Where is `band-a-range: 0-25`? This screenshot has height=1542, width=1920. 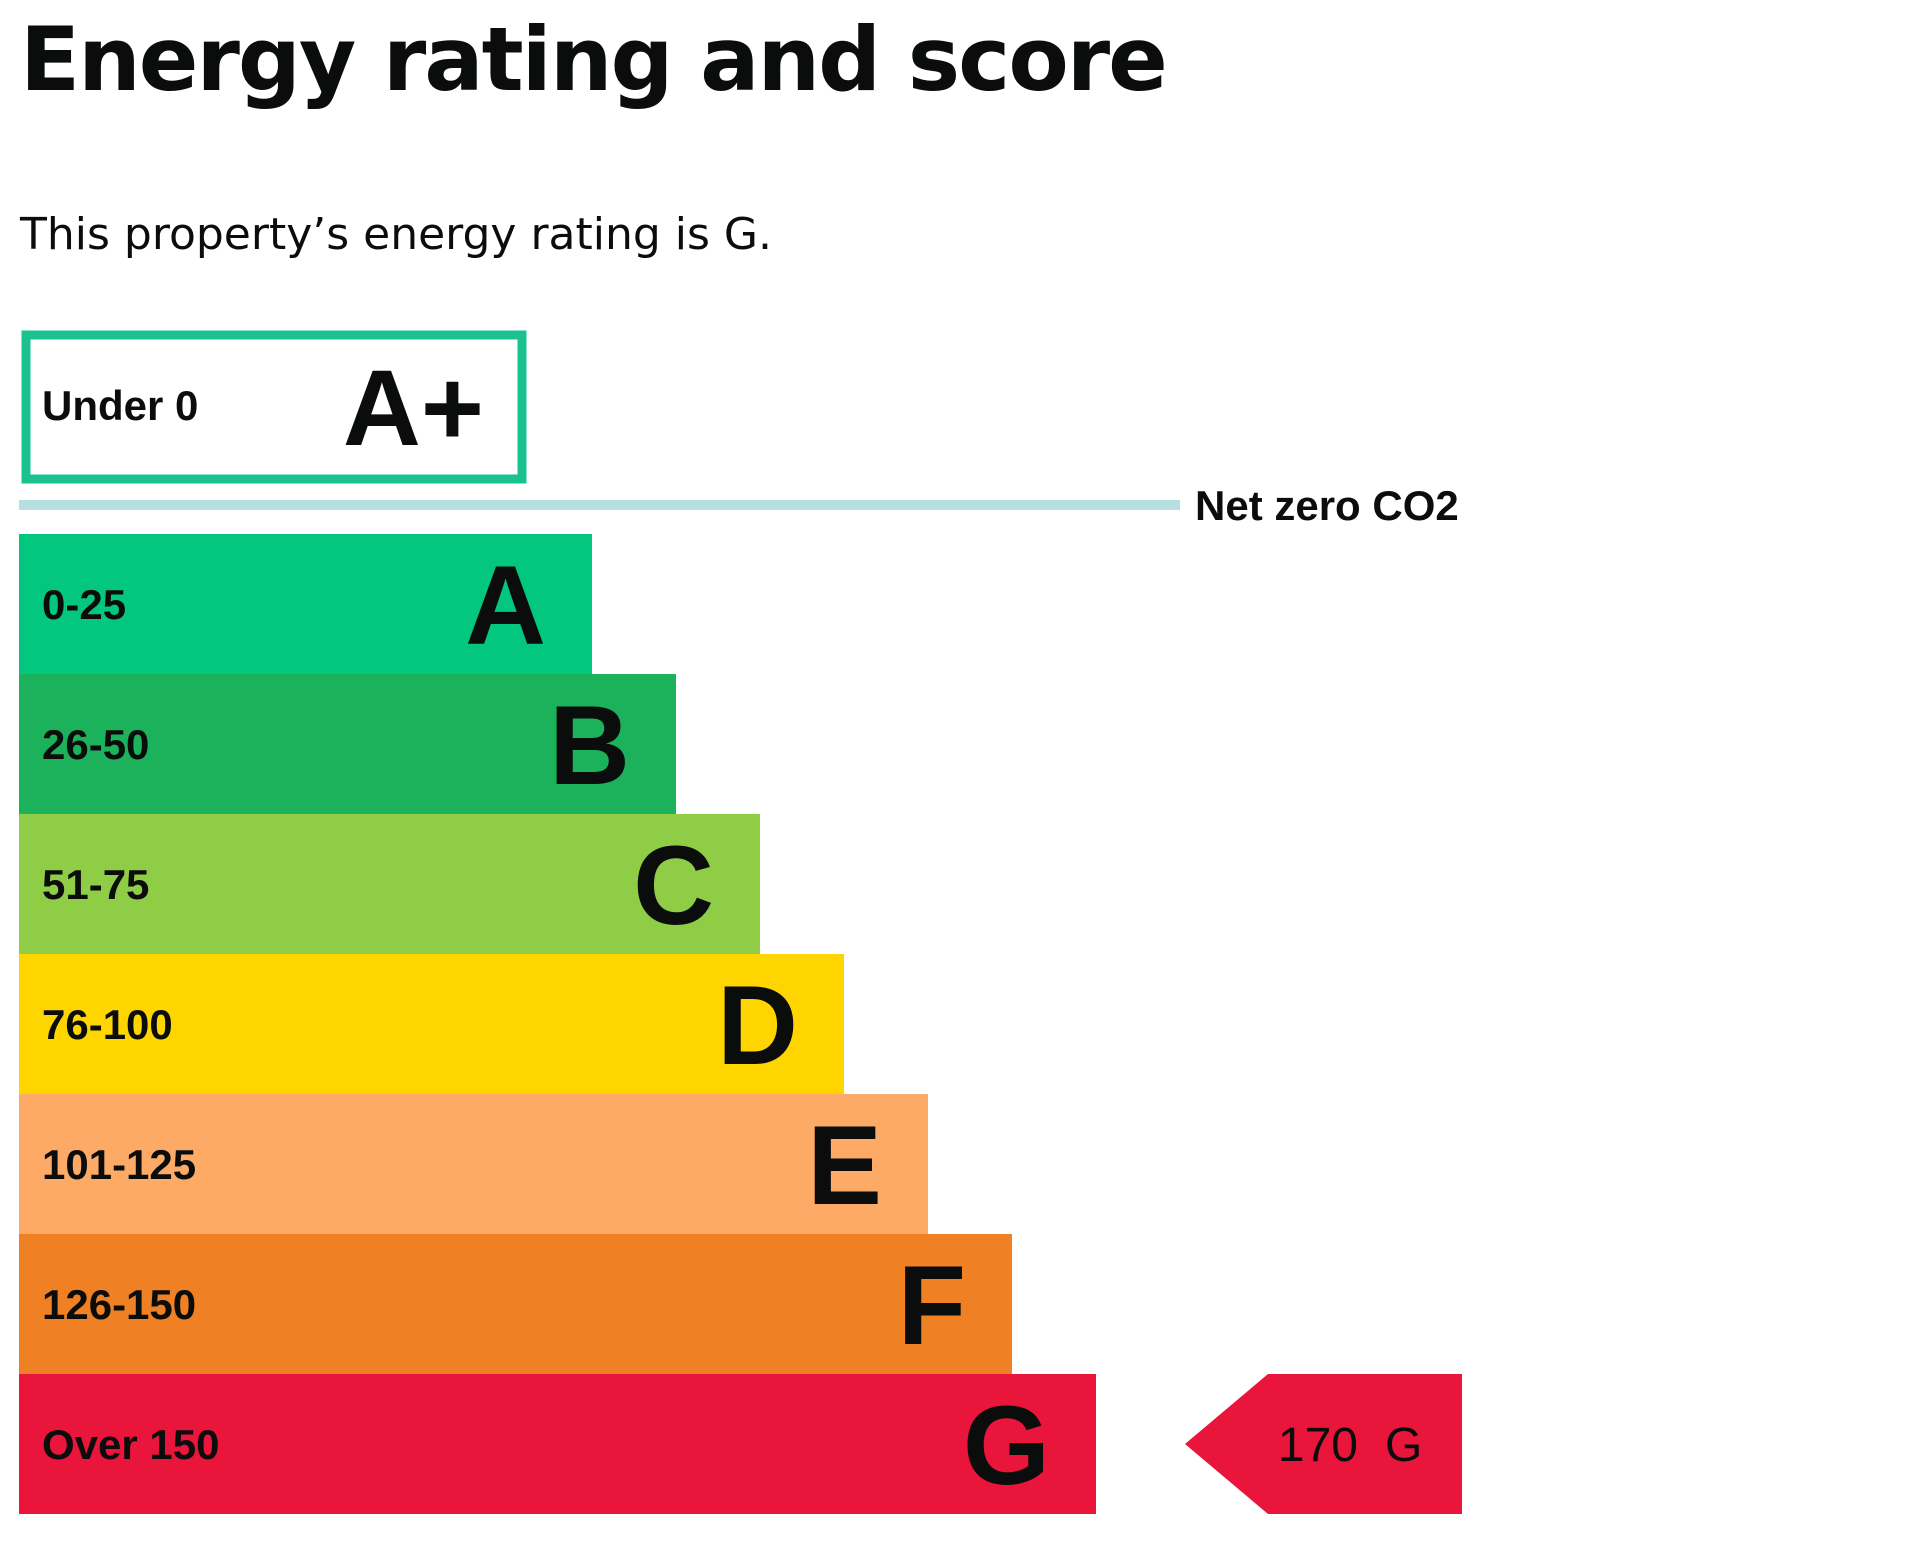 band-a-range: 0-25 is located at coordinates (84, 604).